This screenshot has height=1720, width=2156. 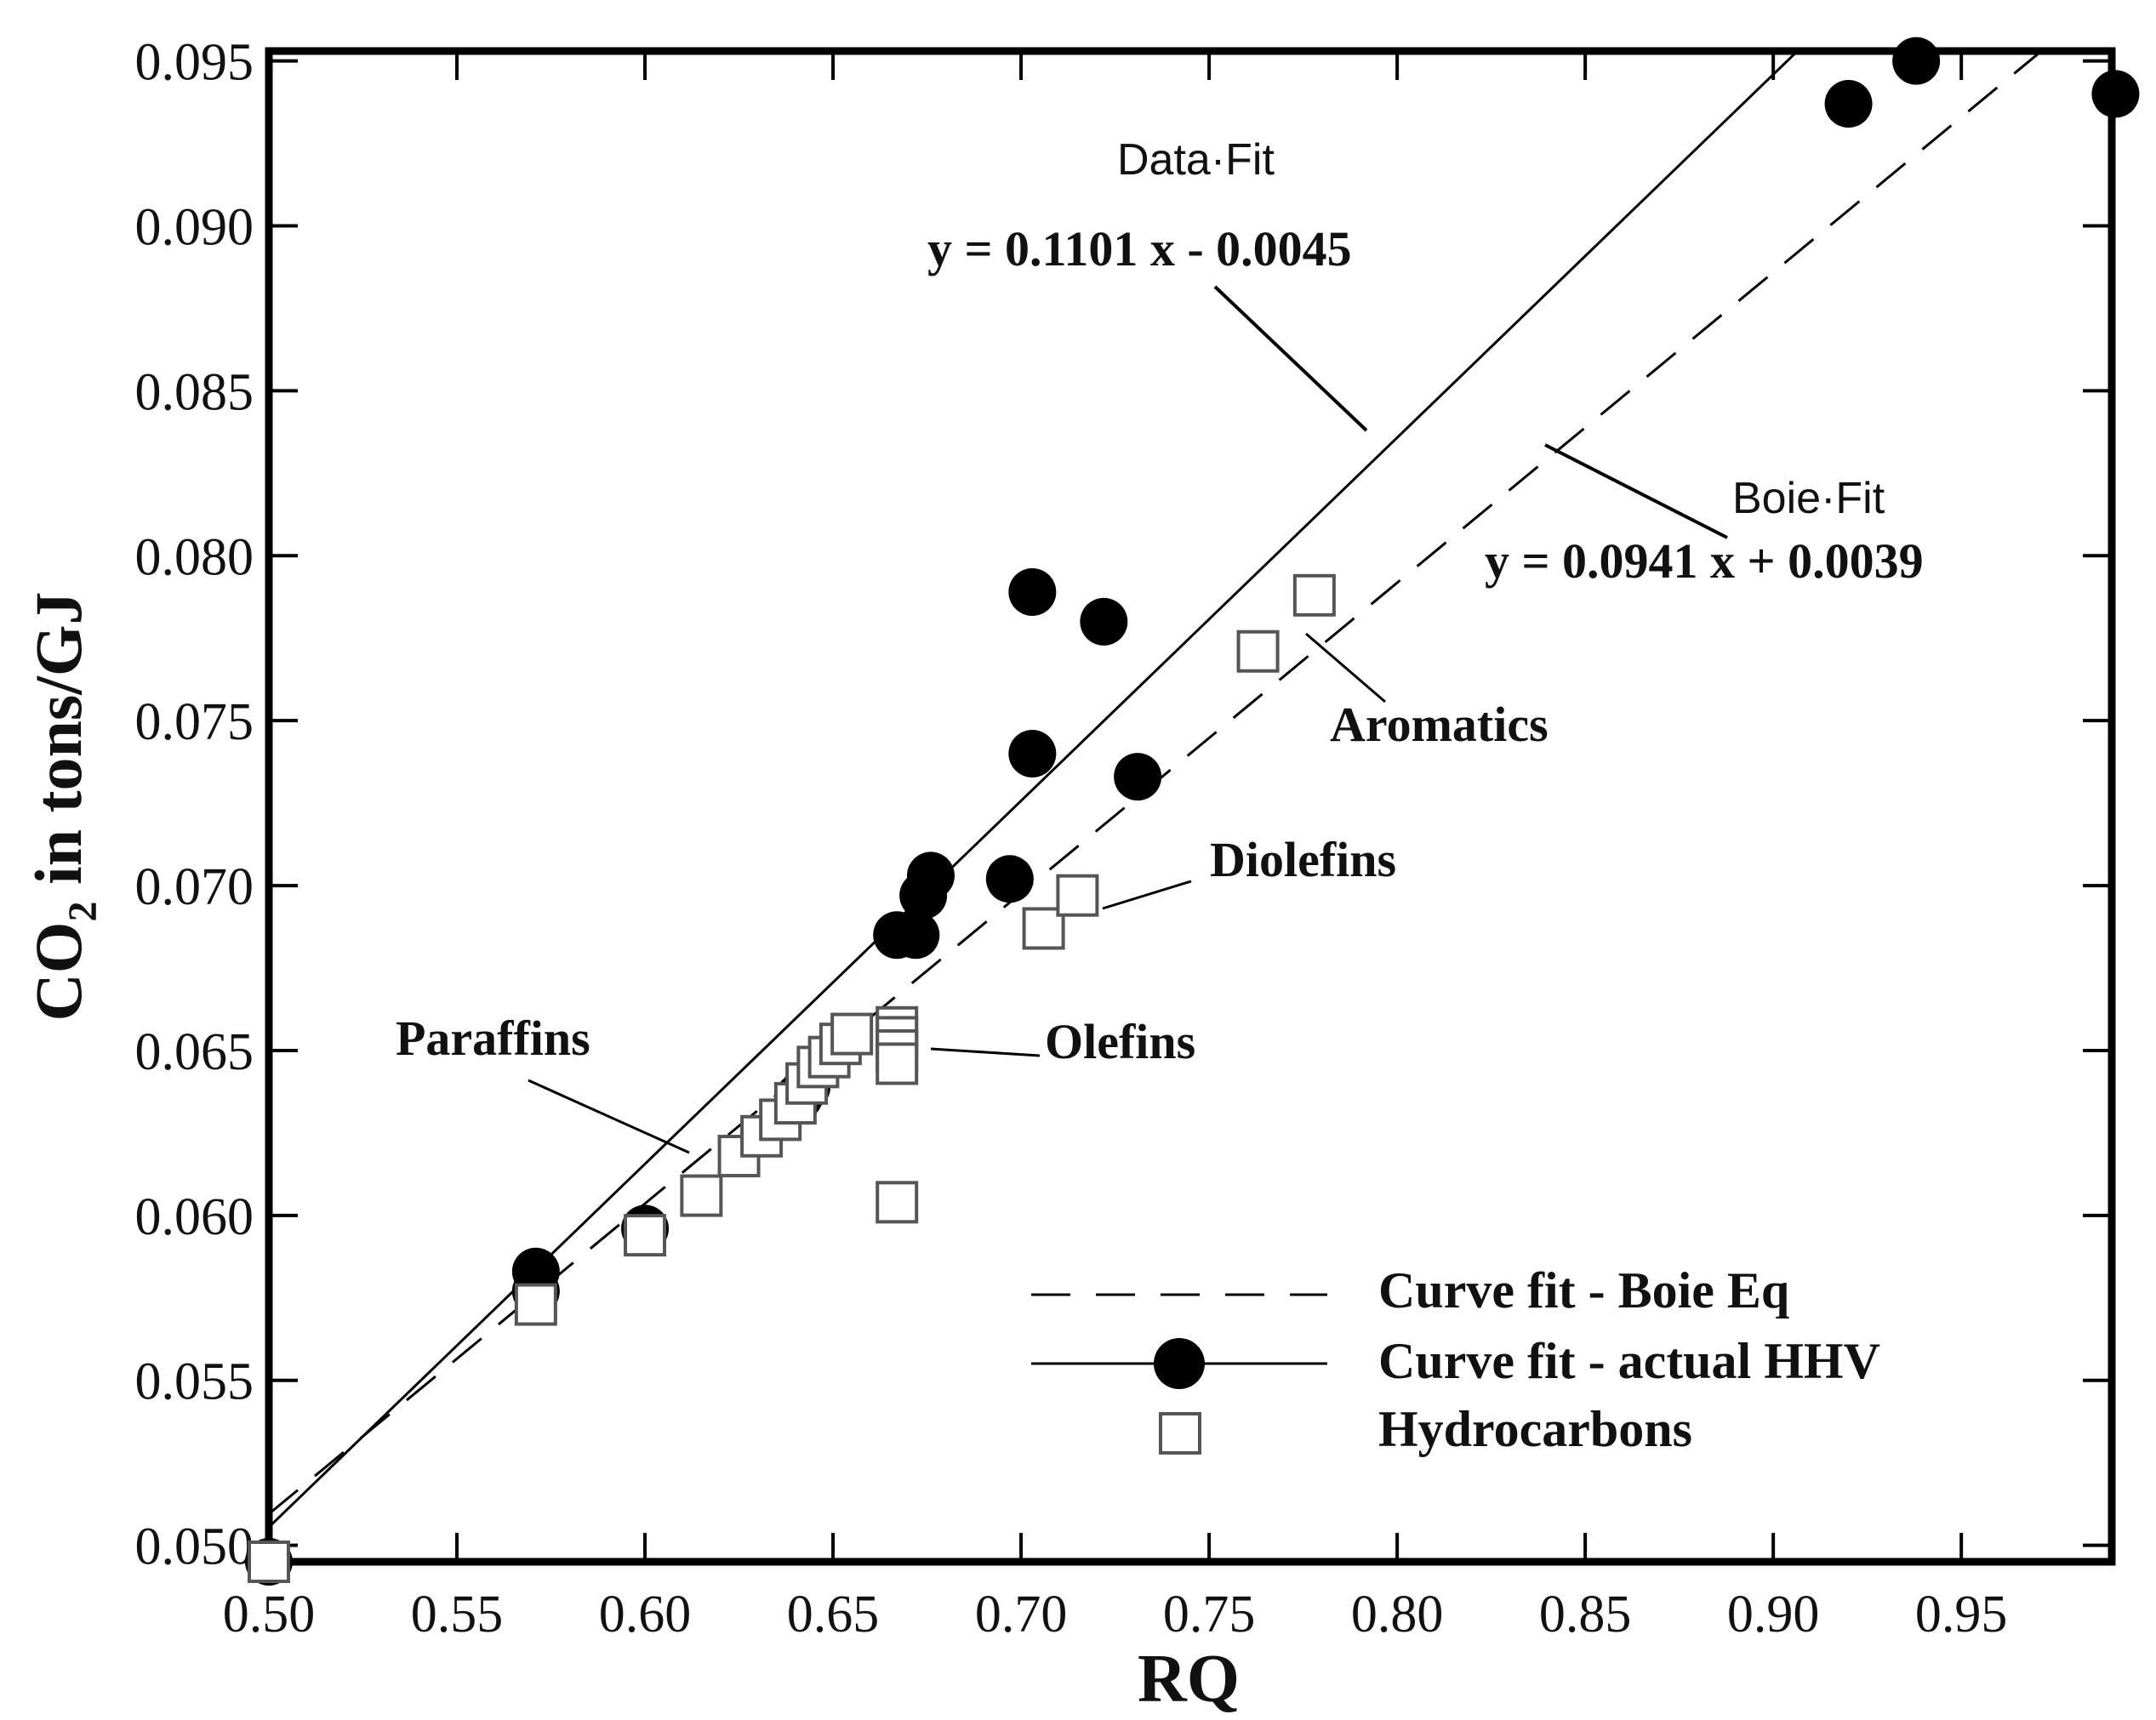 I want to click on y-tick-label: 0.055, so click(x=194, y=1382).